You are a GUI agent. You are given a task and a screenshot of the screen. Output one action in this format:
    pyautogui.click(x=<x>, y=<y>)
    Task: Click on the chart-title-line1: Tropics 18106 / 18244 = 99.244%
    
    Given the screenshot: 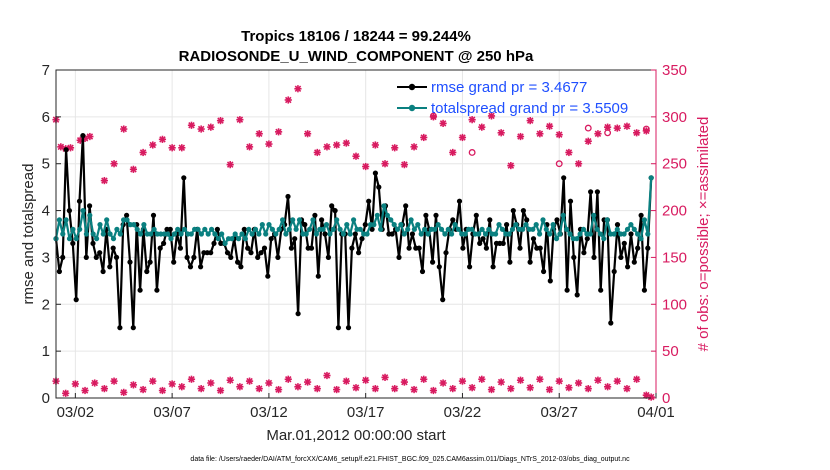 What is the action you would take?
    pyautogui.click(x=356, y=36)
    